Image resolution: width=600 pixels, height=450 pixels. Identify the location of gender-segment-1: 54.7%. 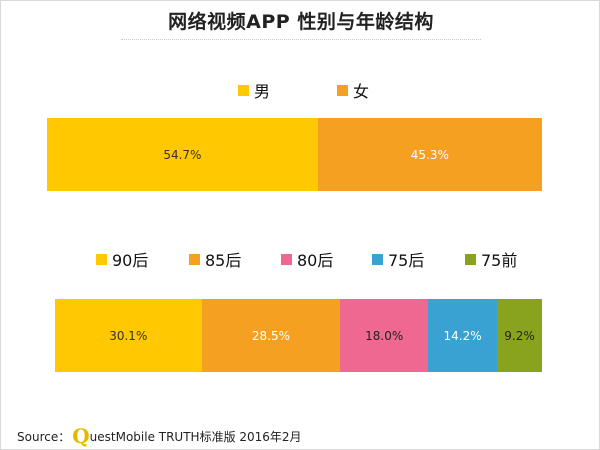
(182, 154).